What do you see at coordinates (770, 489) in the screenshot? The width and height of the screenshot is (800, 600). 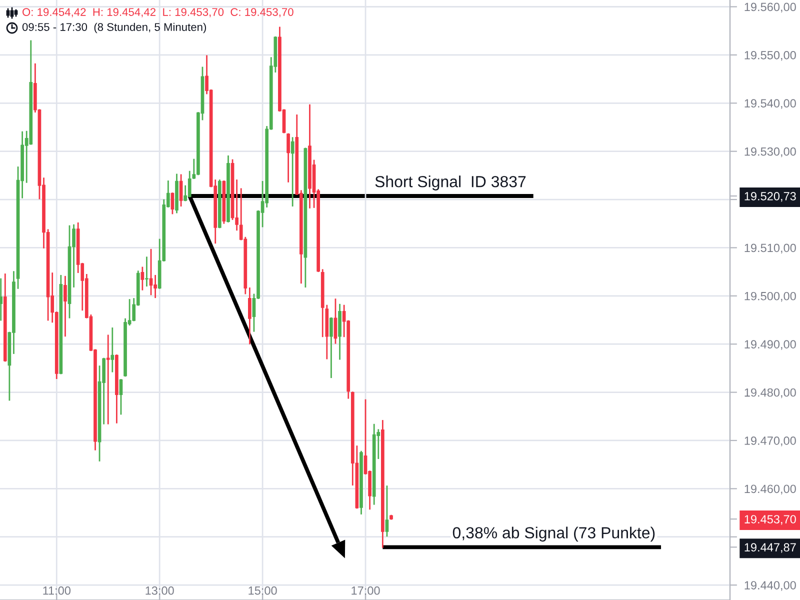 I see `y-tick-label: 19.460,00` at bounding box center [770, 489].